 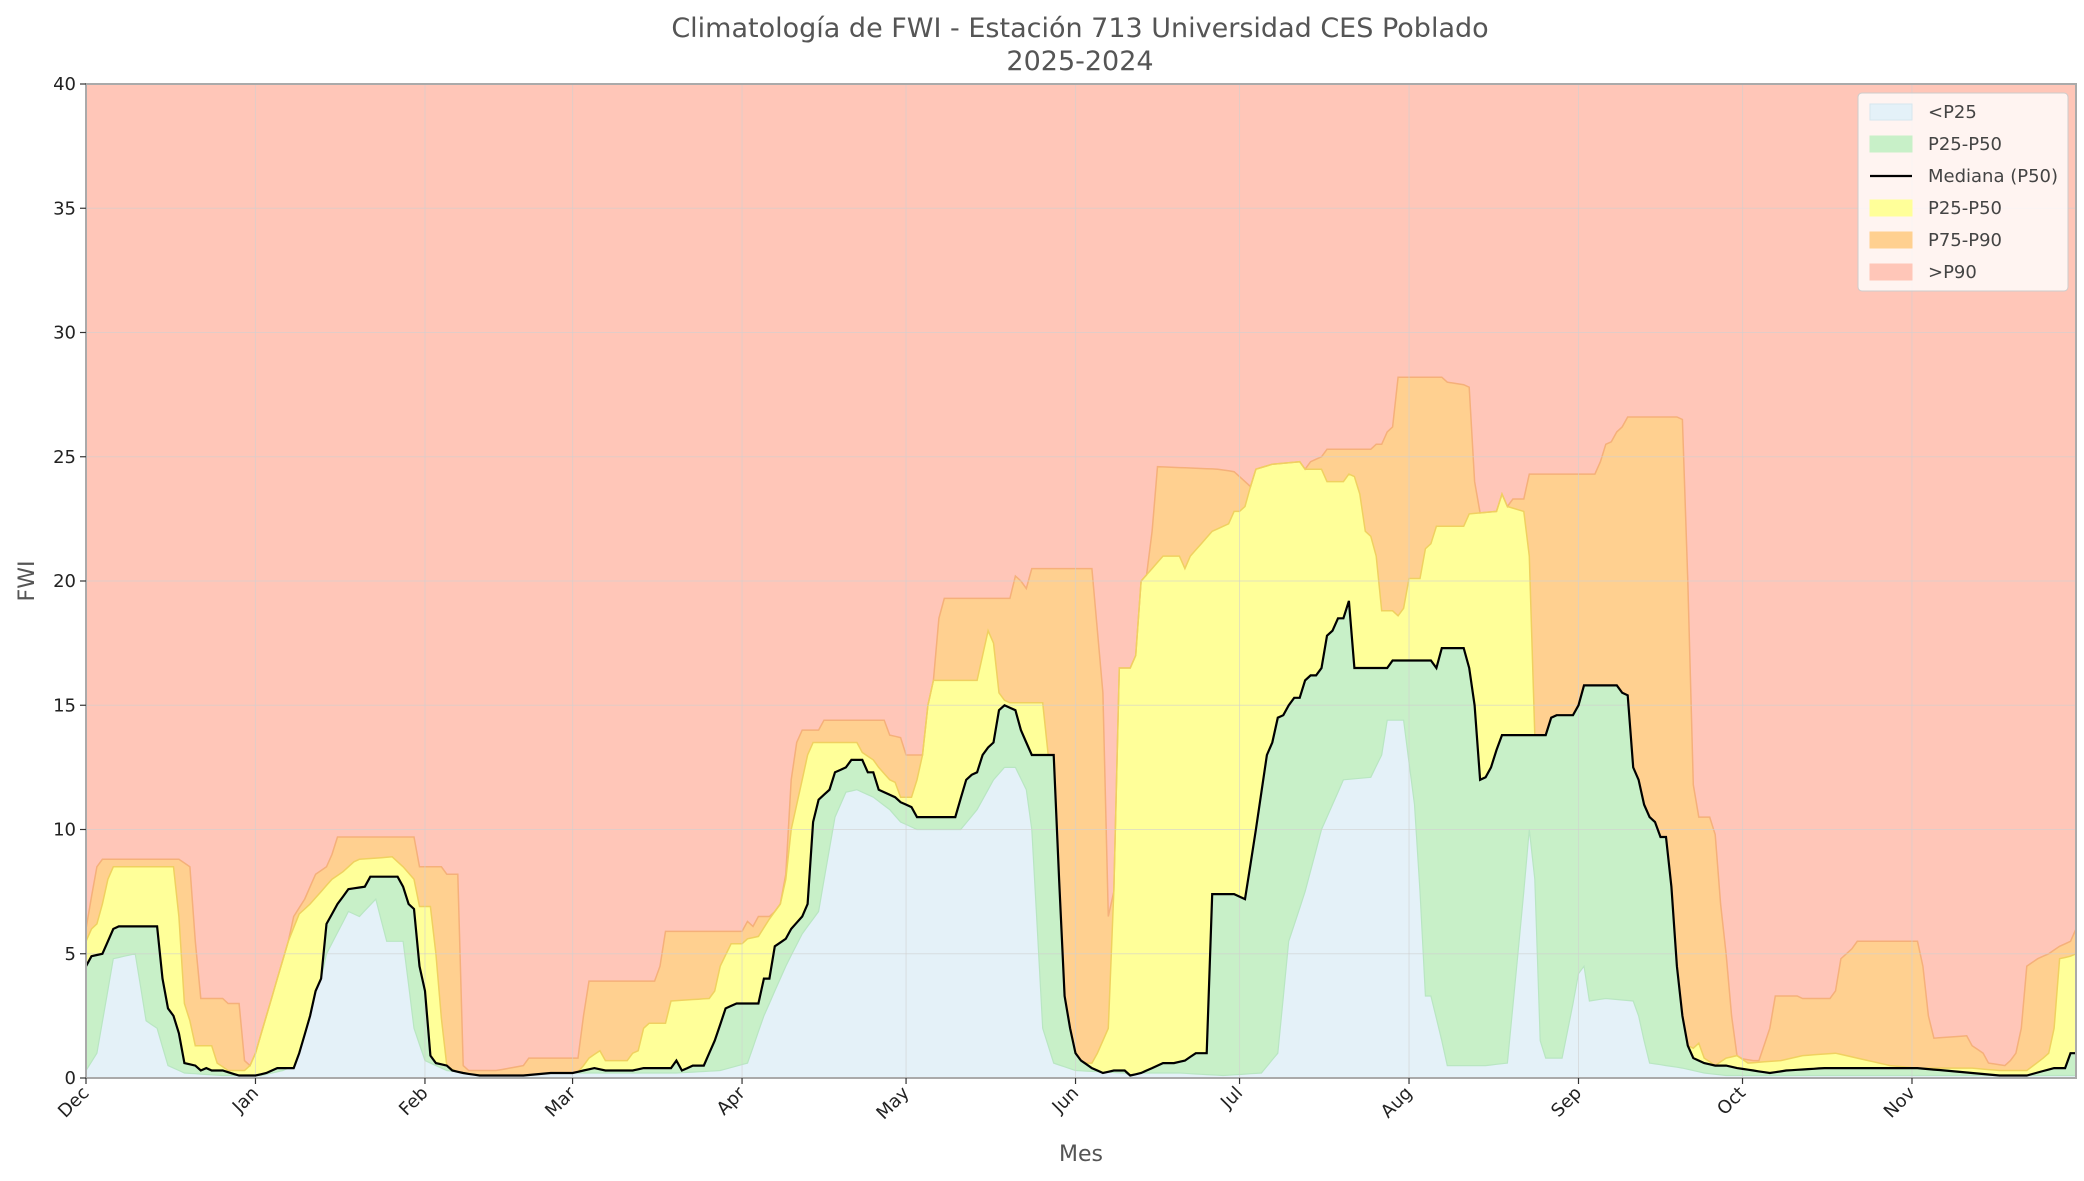 I want to click on x-tick-label: Jul, so click(x=1231, y=1098).